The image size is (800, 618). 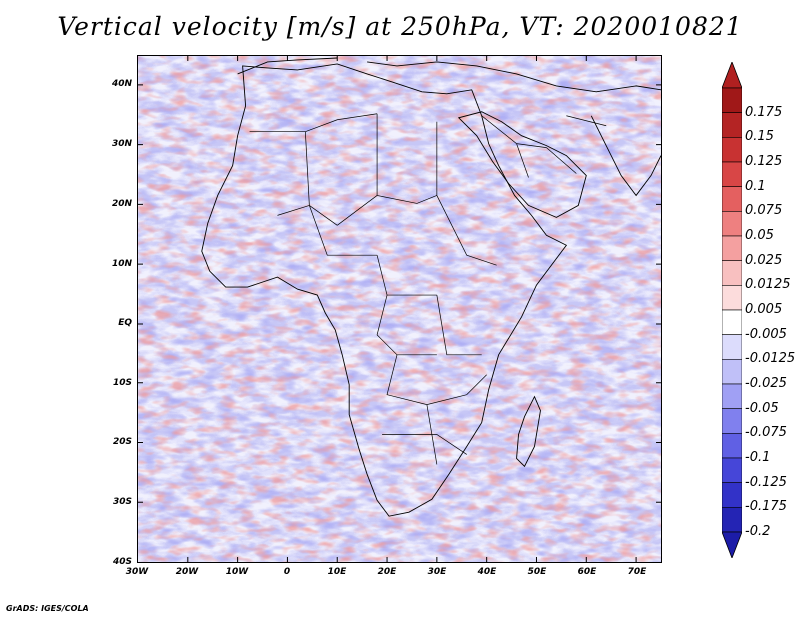 What do you see at coordinates (764, 112) in the screenshot?
I see `colorbar-label: 0.175` at bounding box center [764, 112].